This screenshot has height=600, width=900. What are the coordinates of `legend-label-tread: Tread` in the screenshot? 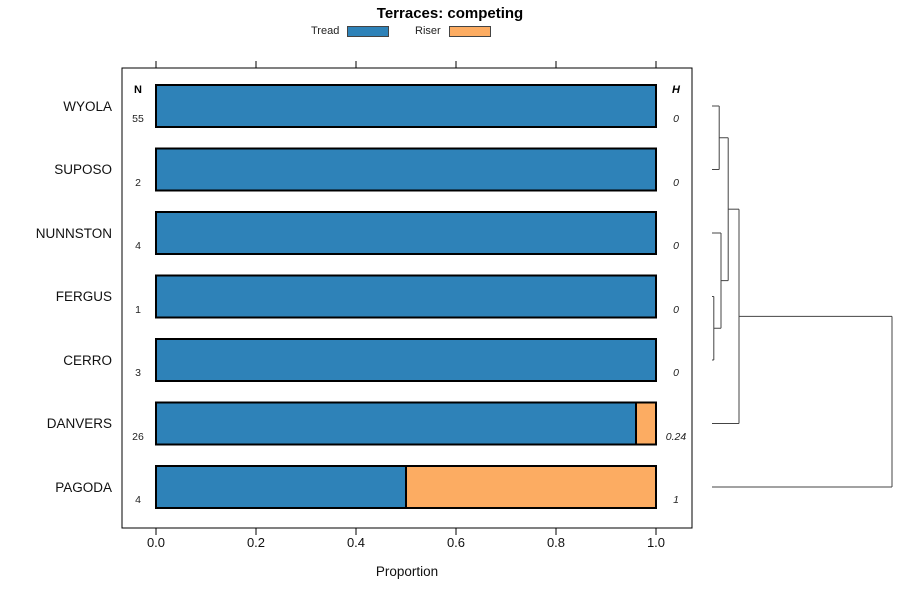 It's located at (325, 31).